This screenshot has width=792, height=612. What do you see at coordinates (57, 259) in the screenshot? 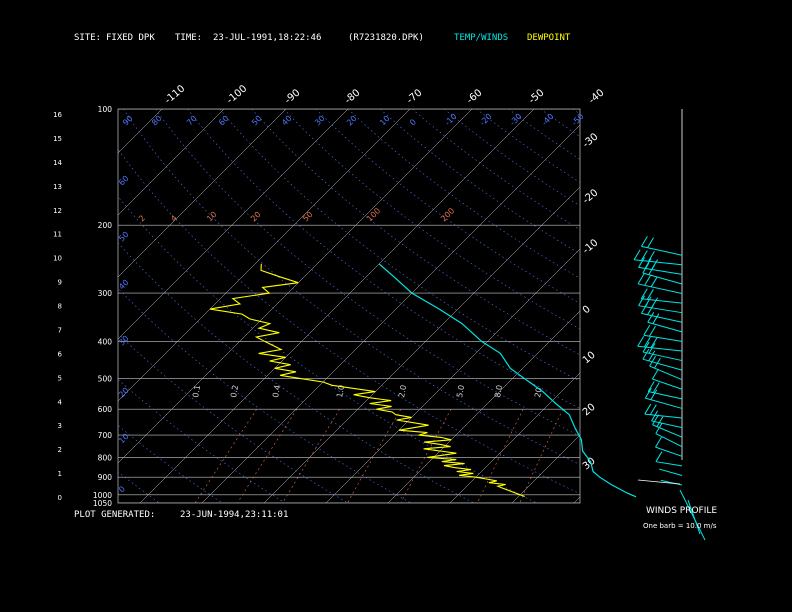
I see `height-tick-label: 10` at bounding box center [57, 259].